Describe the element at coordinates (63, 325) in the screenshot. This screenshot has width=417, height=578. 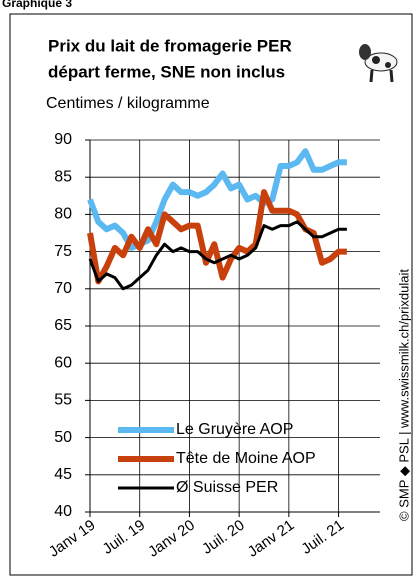
I see `y-tick-label: 65` at that location.